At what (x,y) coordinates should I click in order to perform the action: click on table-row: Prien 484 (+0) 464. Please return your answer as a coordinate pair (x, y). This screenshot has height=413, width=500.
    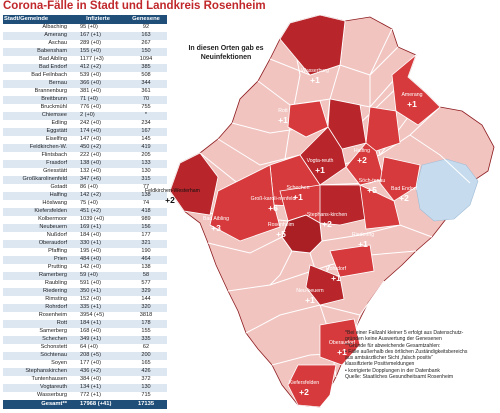
    Looking at the image, I should click on (85, 260).